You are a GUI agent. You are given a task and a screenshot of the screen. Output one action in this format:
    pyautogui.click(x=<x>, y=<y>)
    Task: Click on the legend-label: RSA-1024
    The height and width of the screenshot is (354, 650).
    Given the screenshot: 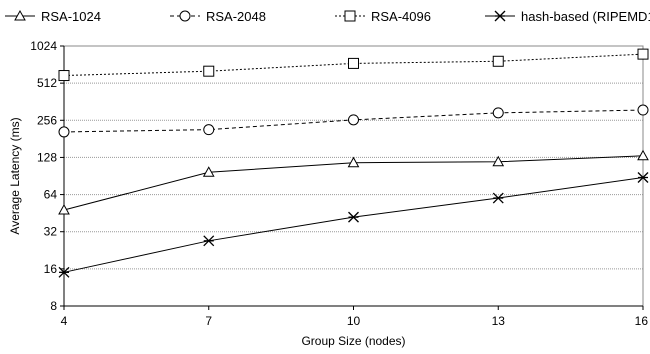 What is the action you would take?
    pyautogui.click(x=71, y=16)
    